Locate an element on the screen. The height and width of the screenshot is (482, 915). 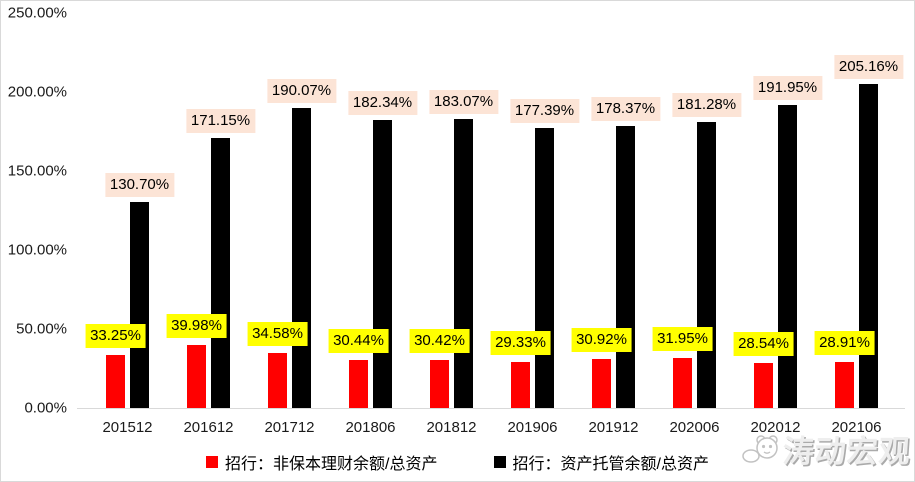
black-bar-label: 177.39% is located at coordinates (544, 110).